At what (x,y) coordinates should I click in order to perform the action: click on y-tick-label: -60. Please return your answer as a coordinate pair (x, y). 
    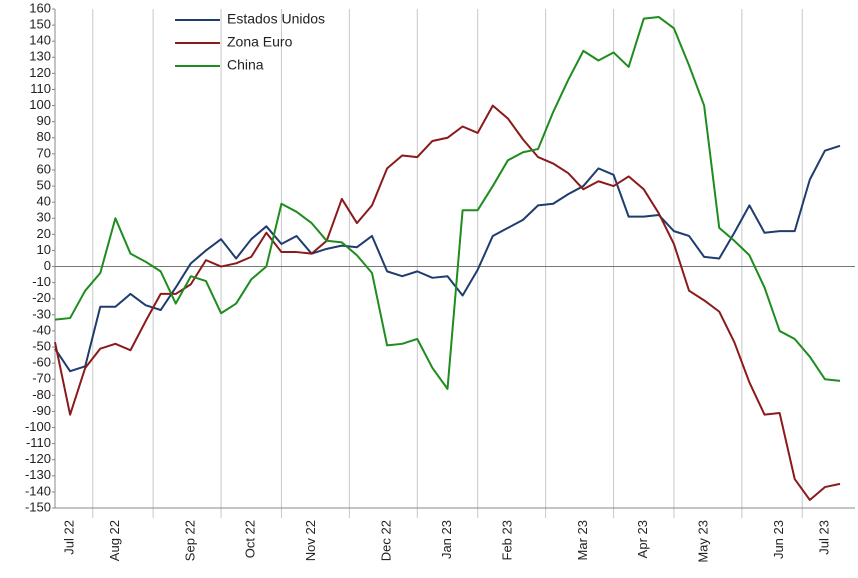
    Looking at the image, I should click on (41, 362).